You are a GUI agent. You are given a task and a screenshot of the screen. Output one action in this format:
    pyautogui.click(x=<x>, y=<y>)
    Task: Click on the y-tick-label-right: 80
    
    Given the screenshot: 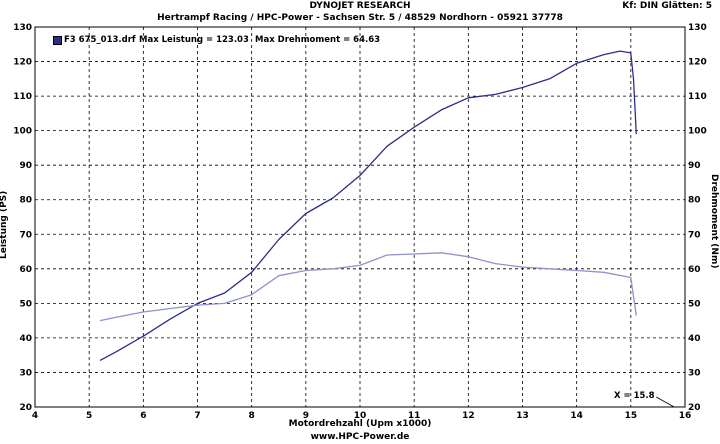 What is the action you would take?
    pyautogui.click(x=694, y=201)
    